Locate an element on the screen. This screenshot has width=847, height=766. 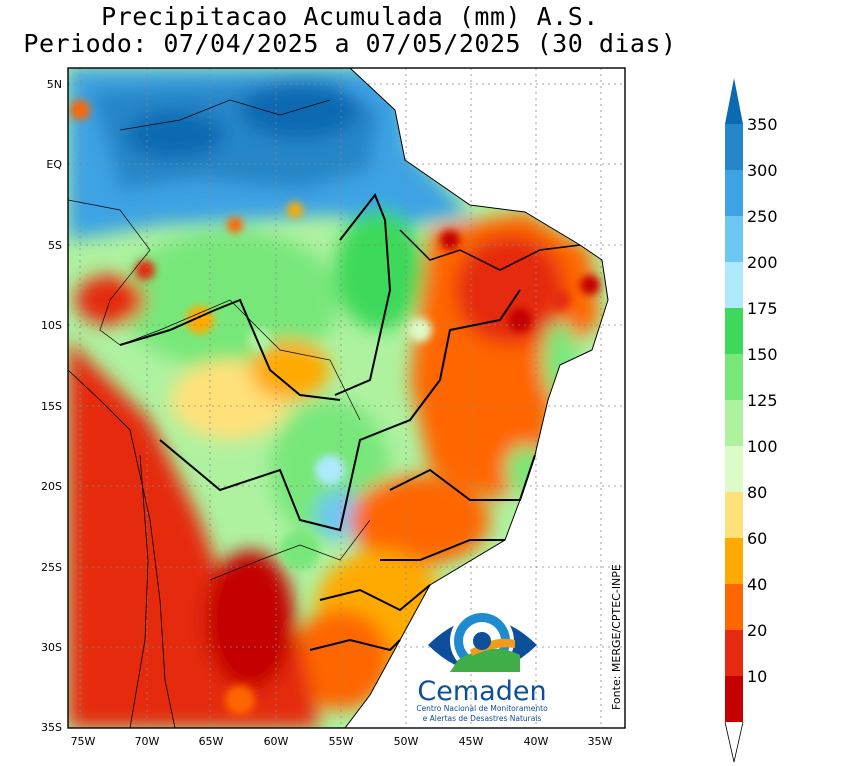
source-label: Fonte: MERGE/CPTEC-INPE is located at coordinates (616, 637).